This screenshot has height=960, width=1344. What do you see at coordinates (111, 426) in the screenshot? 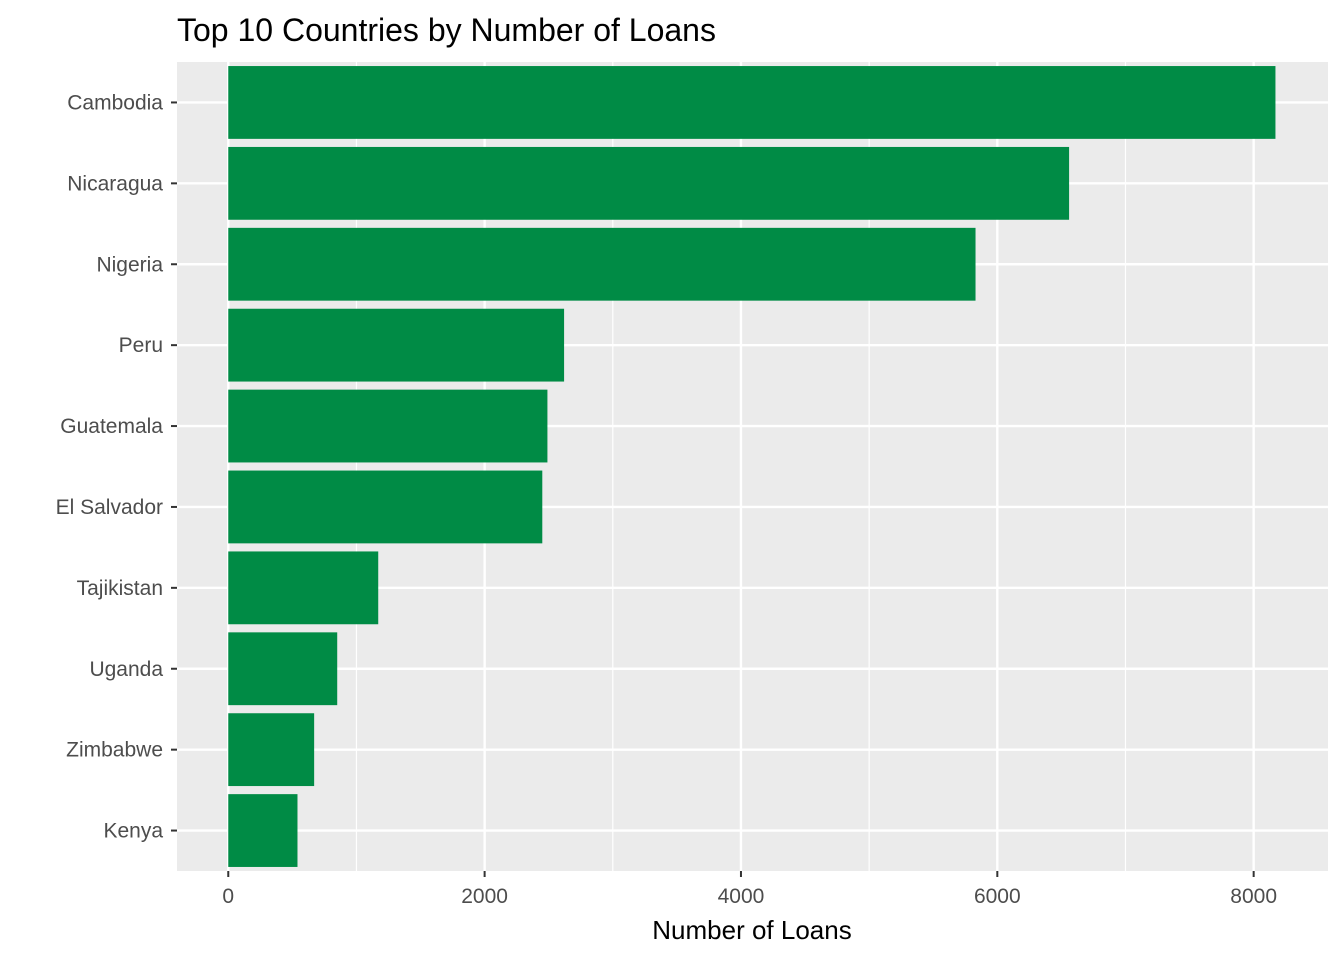
I see `y-tick-label: Guatemala` at bounding box center [111, 426].